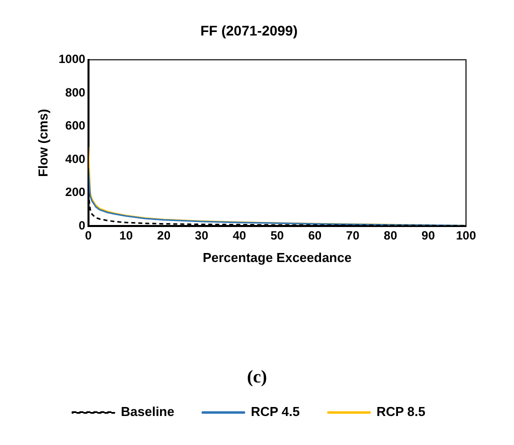 This screenshot has width=514, height=445. What do you see at coordinates (126, 235) in the screenshot?
I see `x-tick-label: 10` at bounding box center [126, 235].